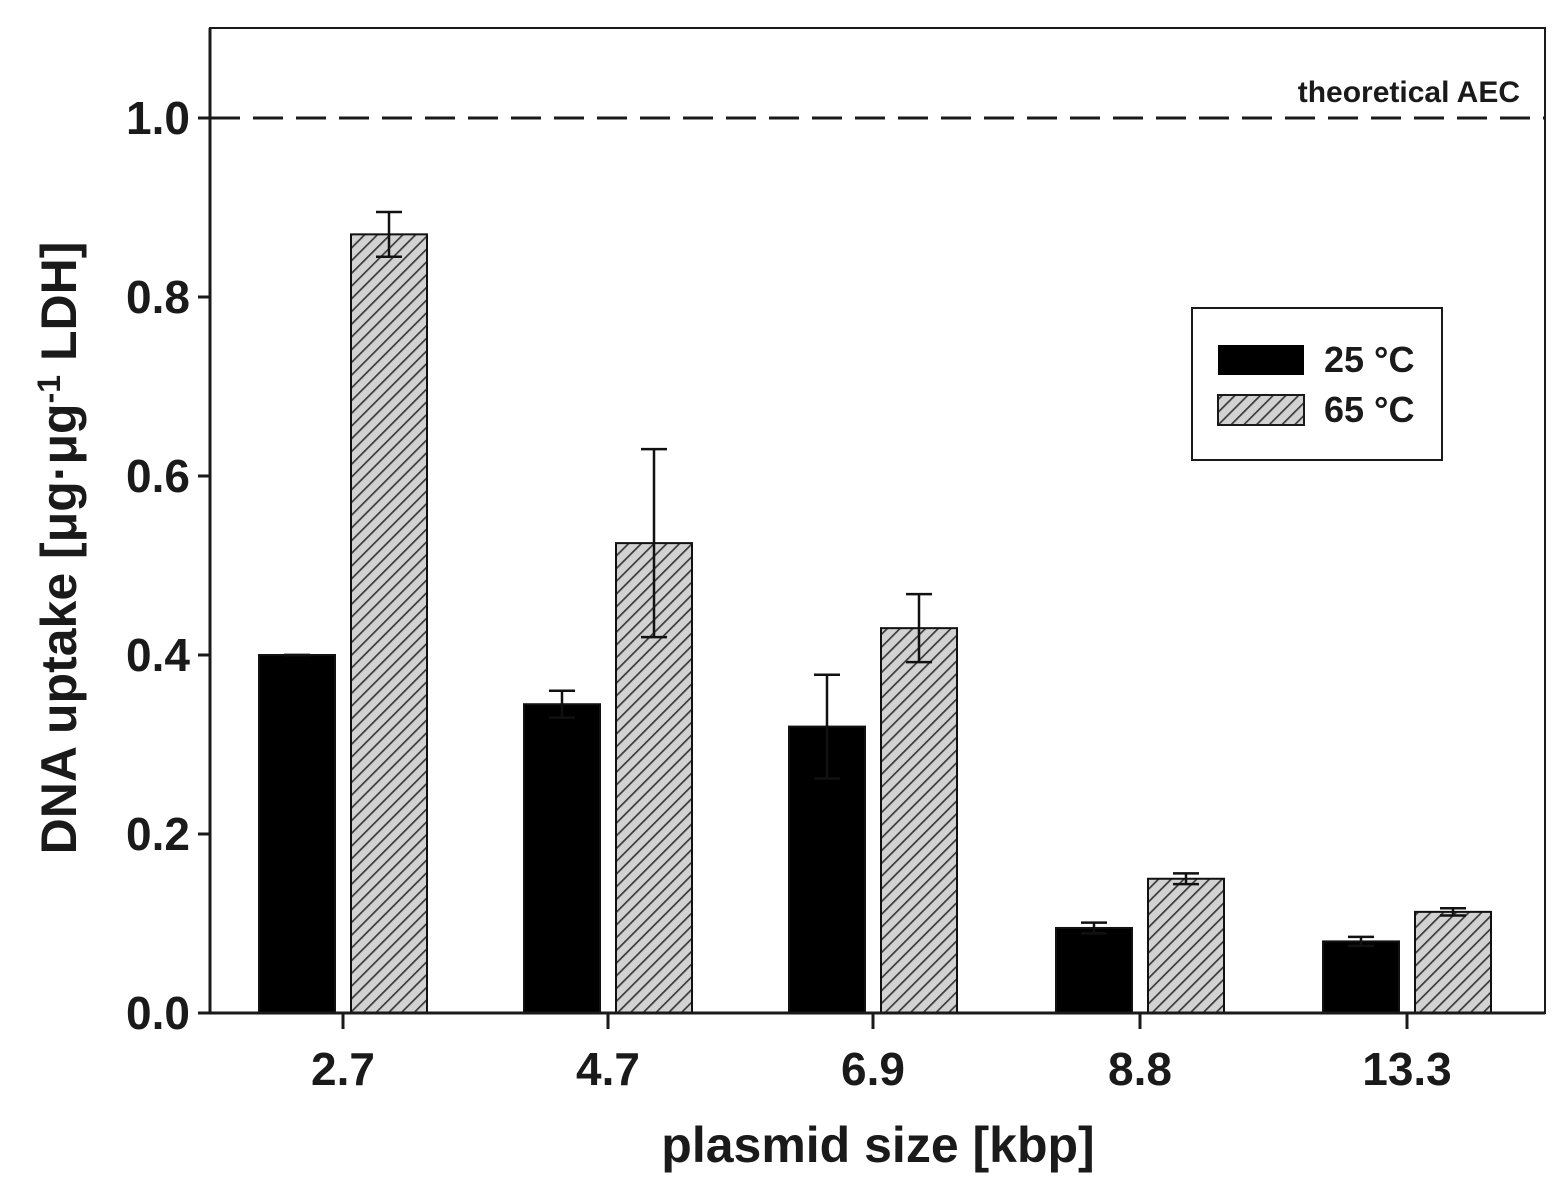 The height and width of the screenshot is (1197, 1565). What do you see at coordinates (158, 1013) in the screenshot?
I see `y-tick-label-0.0: 0.0` at bounding box center [158, 1013].